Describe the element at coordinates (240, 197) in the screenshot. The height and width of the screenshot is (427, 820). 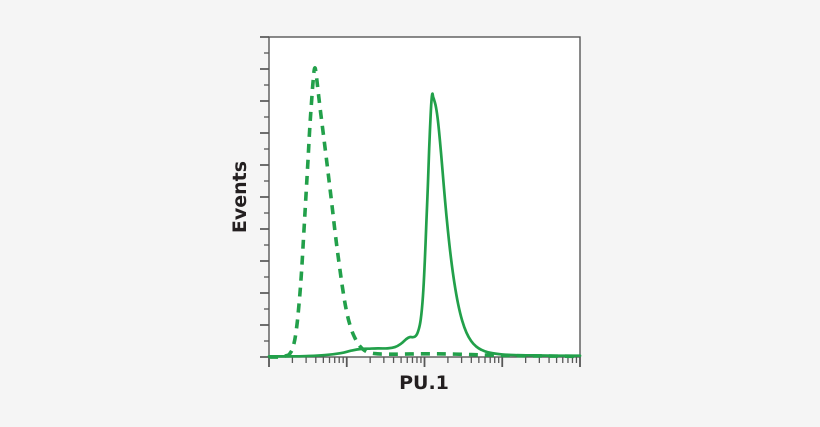
I see `y-axis-title: Events` at that location.